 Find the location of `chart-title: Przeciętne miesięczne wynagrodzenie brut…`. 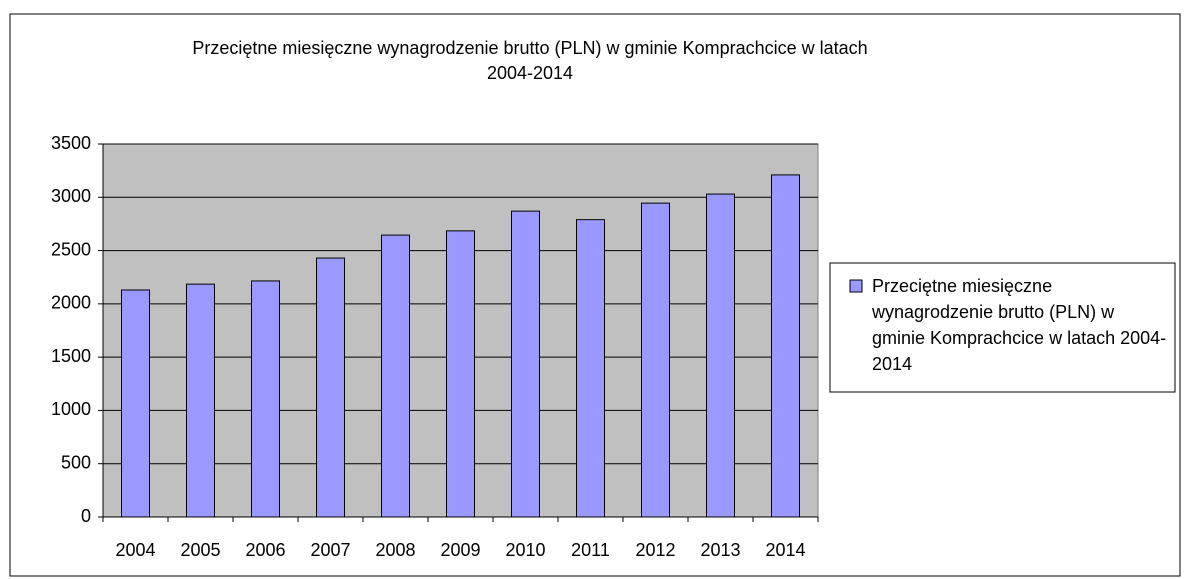

chart-title: Przeciętne miesięczne wynagrodzenie brut… is located at coordinates (530, 60).